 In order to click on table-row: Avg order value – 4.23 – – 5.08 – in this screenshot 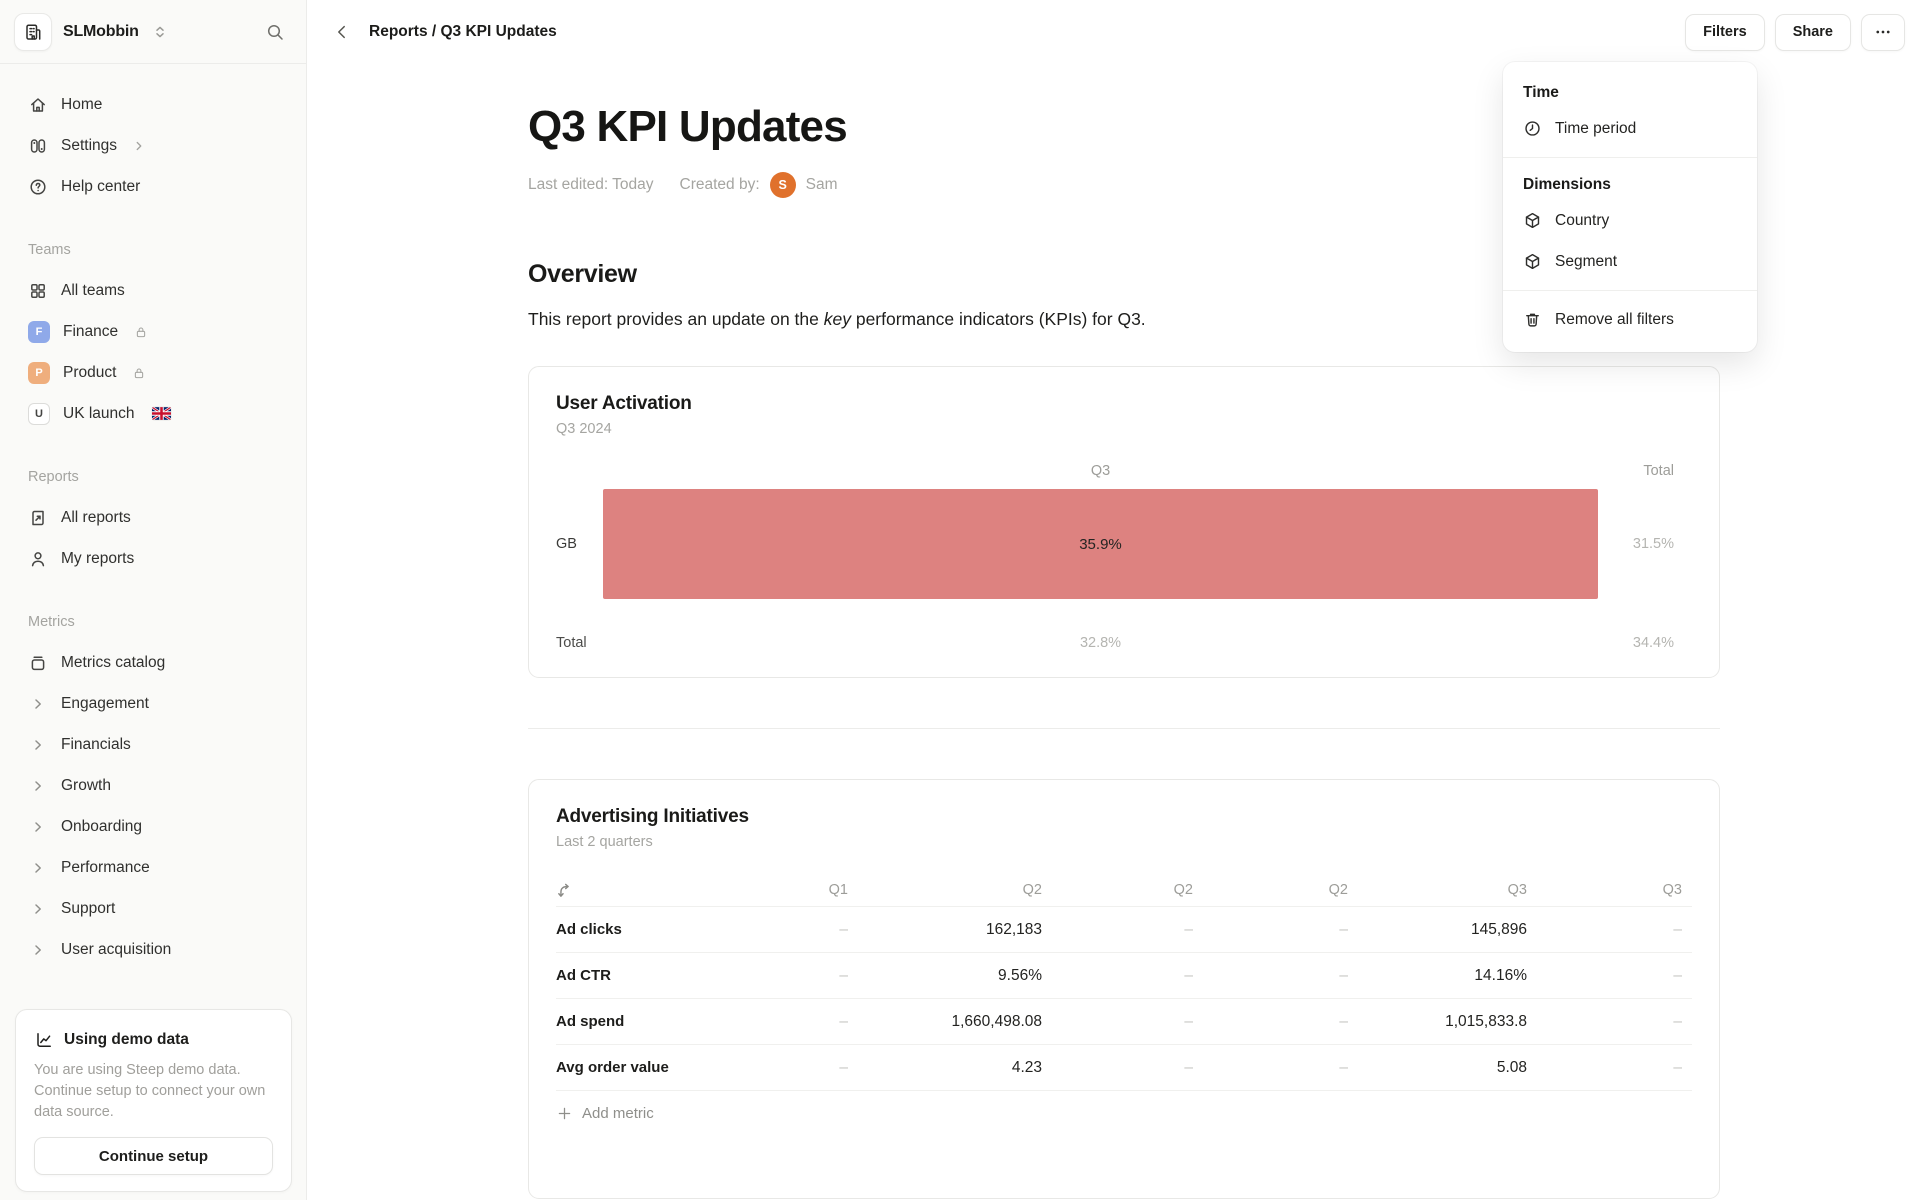, I will do `click(1124, 1067)`.